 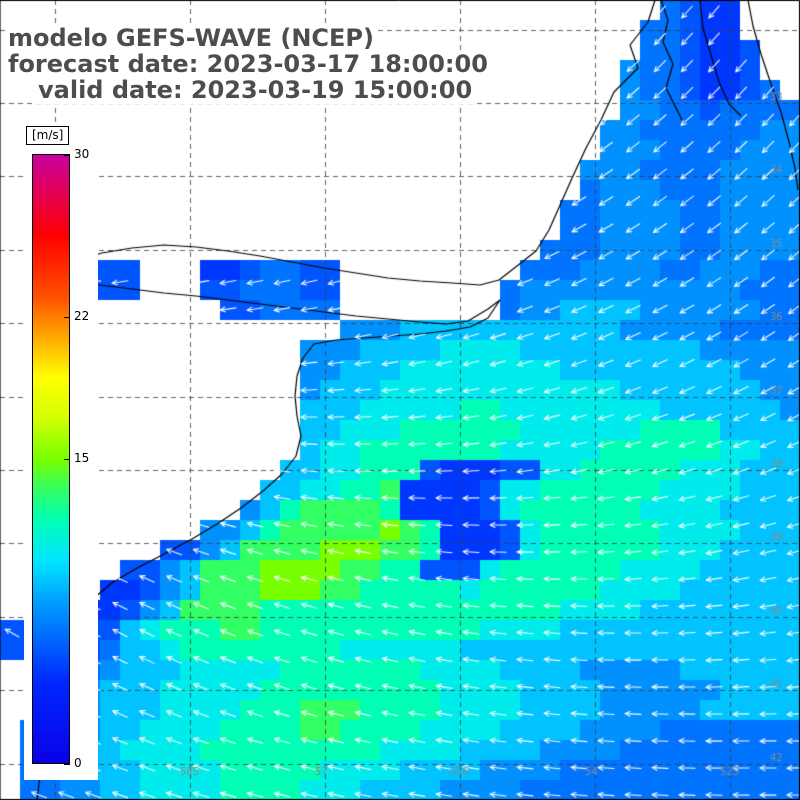 What do you see at coordinates (48, 135) in the screenshot?
I see `colorbar-unit-label: [m/s]` at bounding box center [48, 135].